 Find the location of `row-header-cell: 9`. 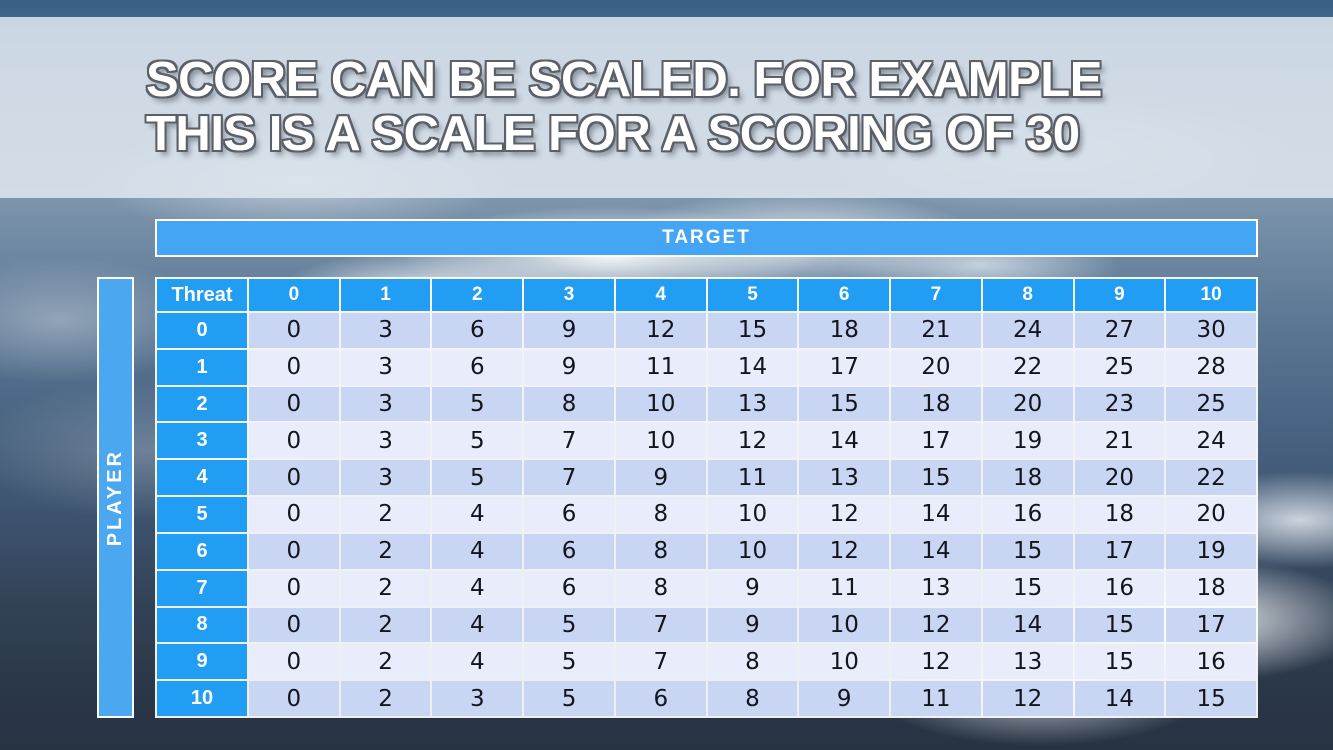

row-header-cell: 9 is located at coordinates (202, 662).